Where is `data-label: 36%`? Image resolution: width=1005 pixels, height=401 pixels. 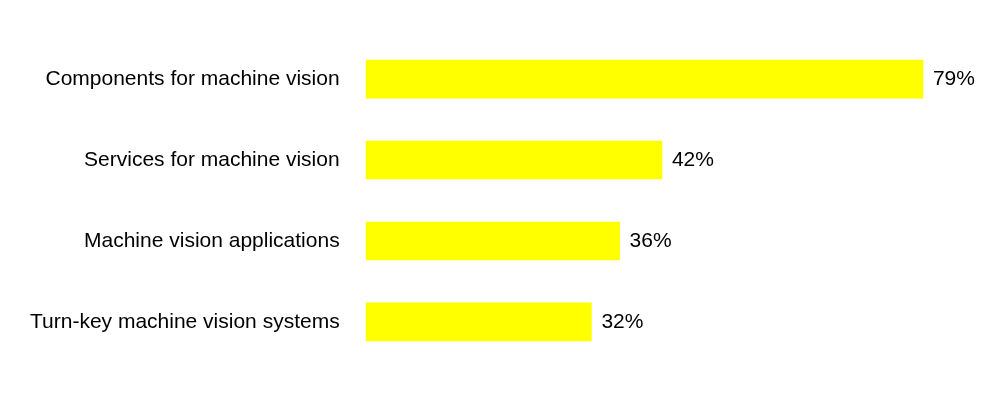
data-label: 36% is located at coordinates (650, 239).